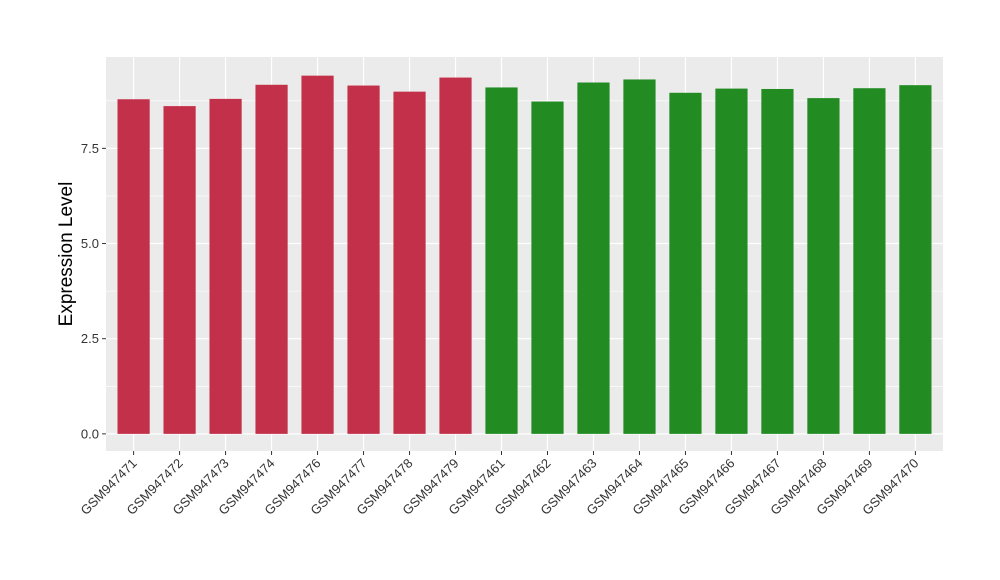 The height and width of the screenshot is (580, 1000). What do you see at coordinates (90, 433) in the screenshot?
I see `y-tick-label: 0.0` at bounding box center [90, 433].